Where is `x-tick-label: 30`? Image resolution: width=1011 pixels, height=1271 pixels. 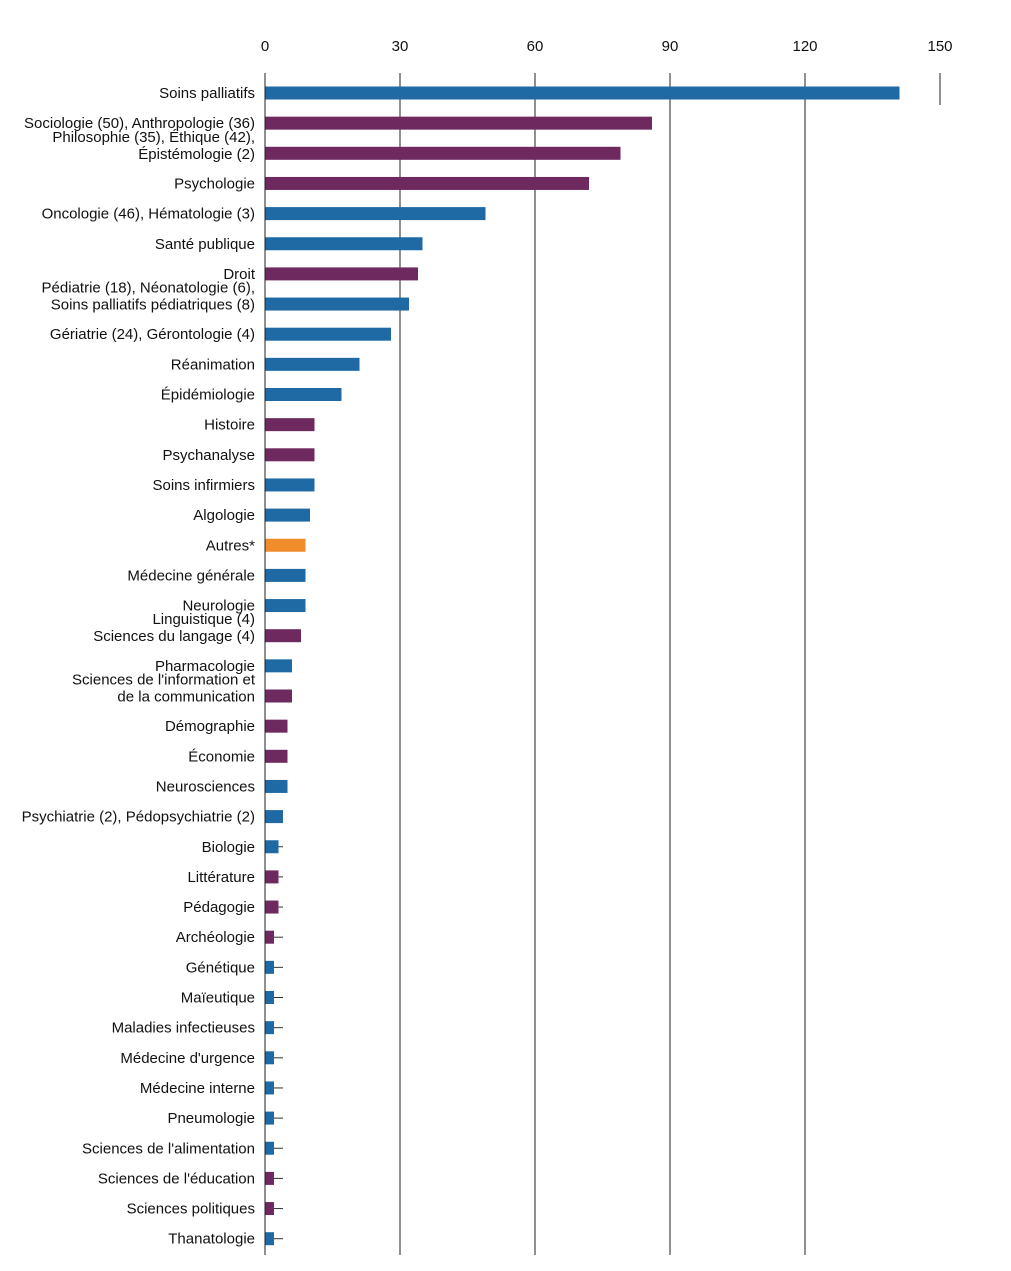
x-tick-label: 30 is located at coordinates (400, 46).